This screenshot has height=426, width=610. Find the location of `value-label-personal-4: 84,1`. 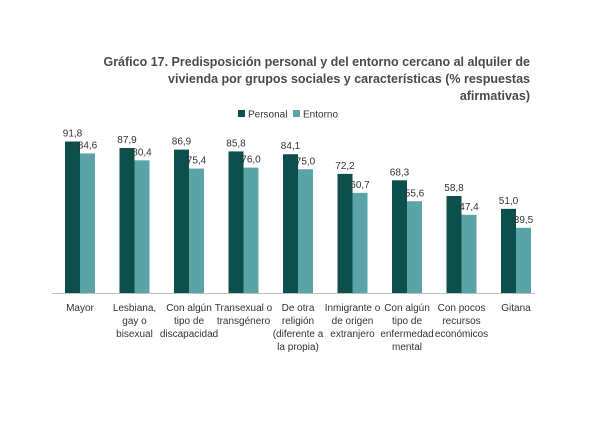

value-label-personal-4: 84,1 is located at coordinates (291, 146).